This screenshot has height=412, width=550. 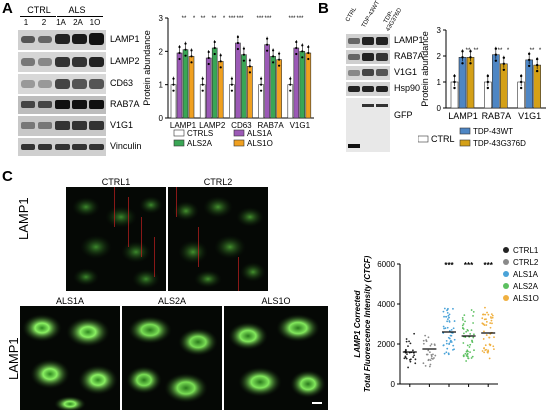 I want to click on y-tick-label: 6000, so click(x=386, y=264).